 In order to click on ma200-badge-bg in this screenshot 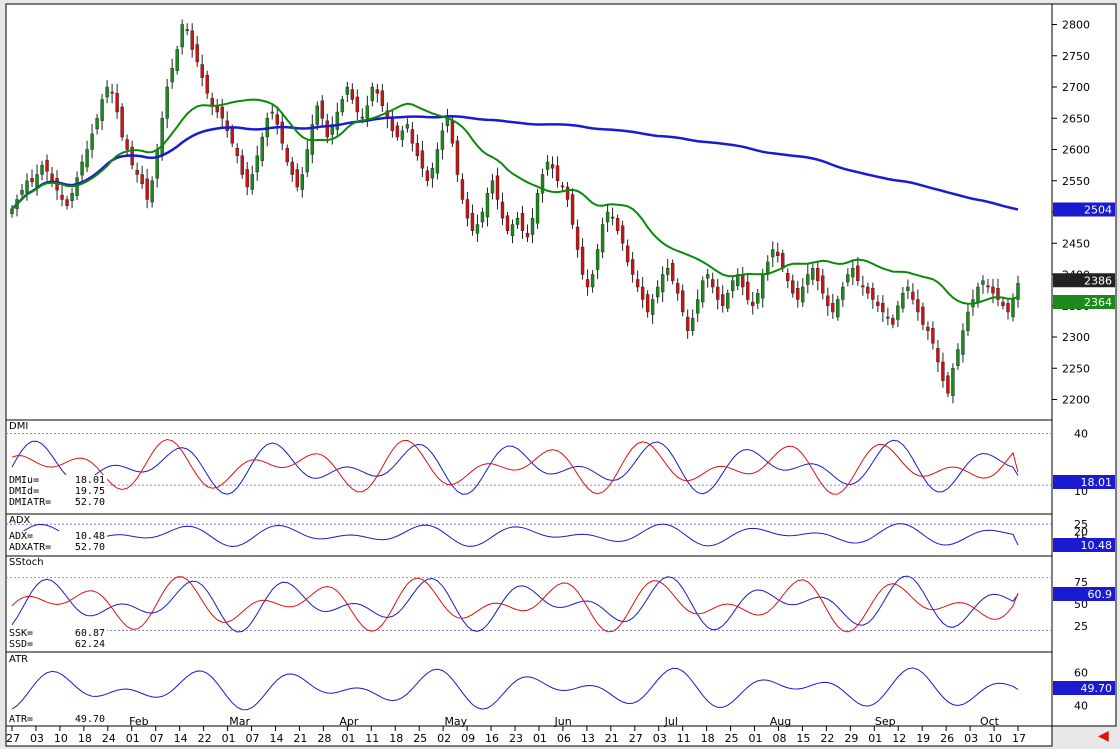, I will do `click(1084, 209)`.